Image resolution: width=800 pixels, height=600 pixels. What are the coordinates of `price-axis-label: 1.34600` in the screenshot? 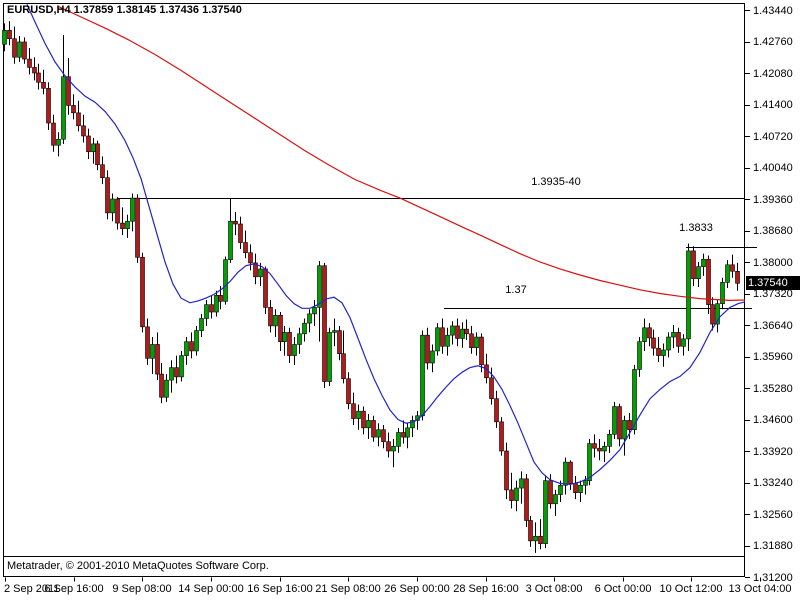 It's located at (773, 420).